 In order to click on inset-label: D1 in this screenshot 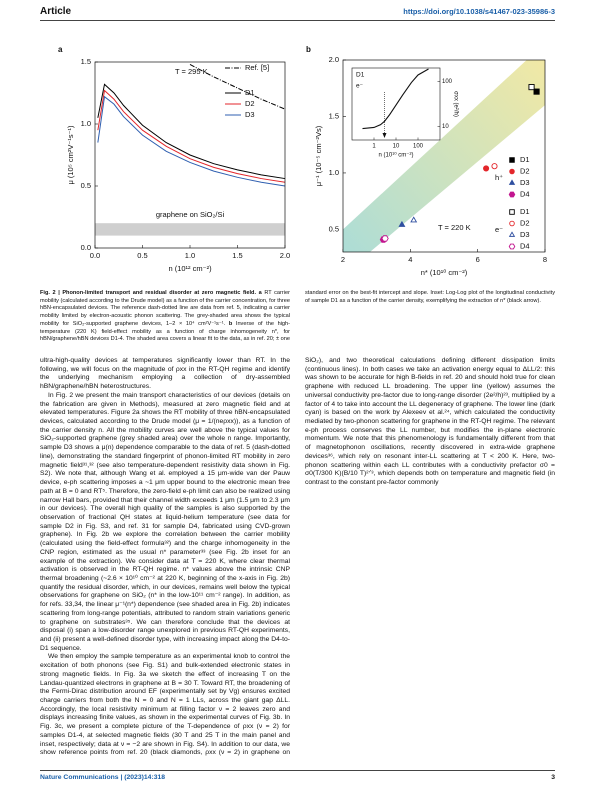, I will do `click(360, 75)`.